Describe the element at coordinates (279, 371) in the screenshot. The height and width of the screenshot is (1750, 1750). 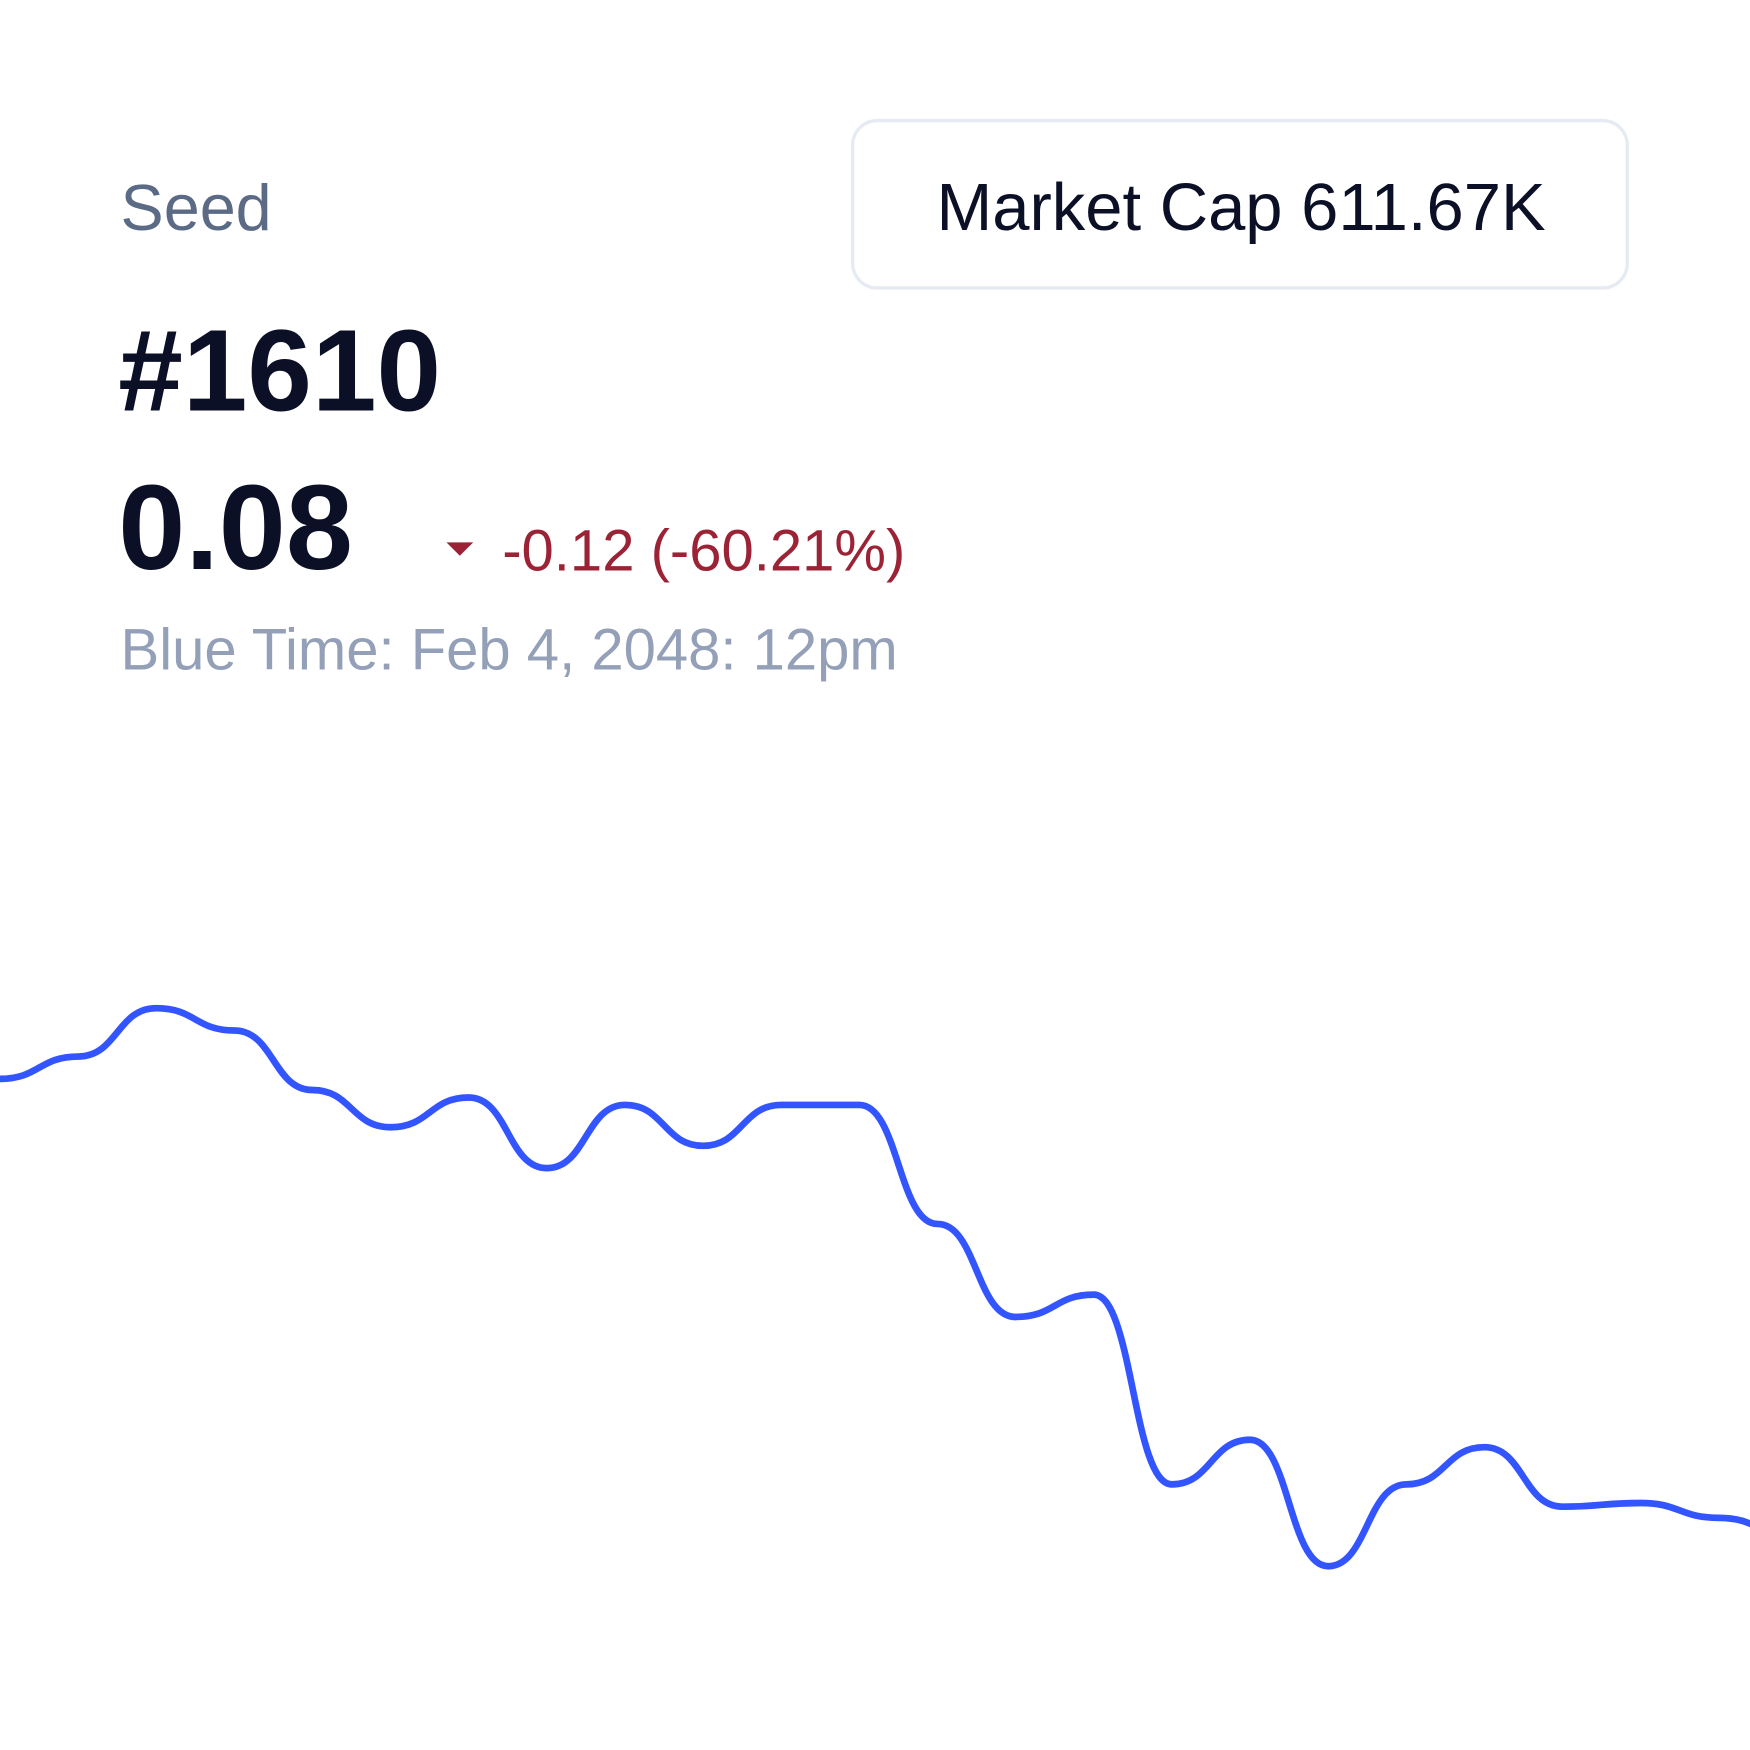
I see `rank: #1610` at that location.